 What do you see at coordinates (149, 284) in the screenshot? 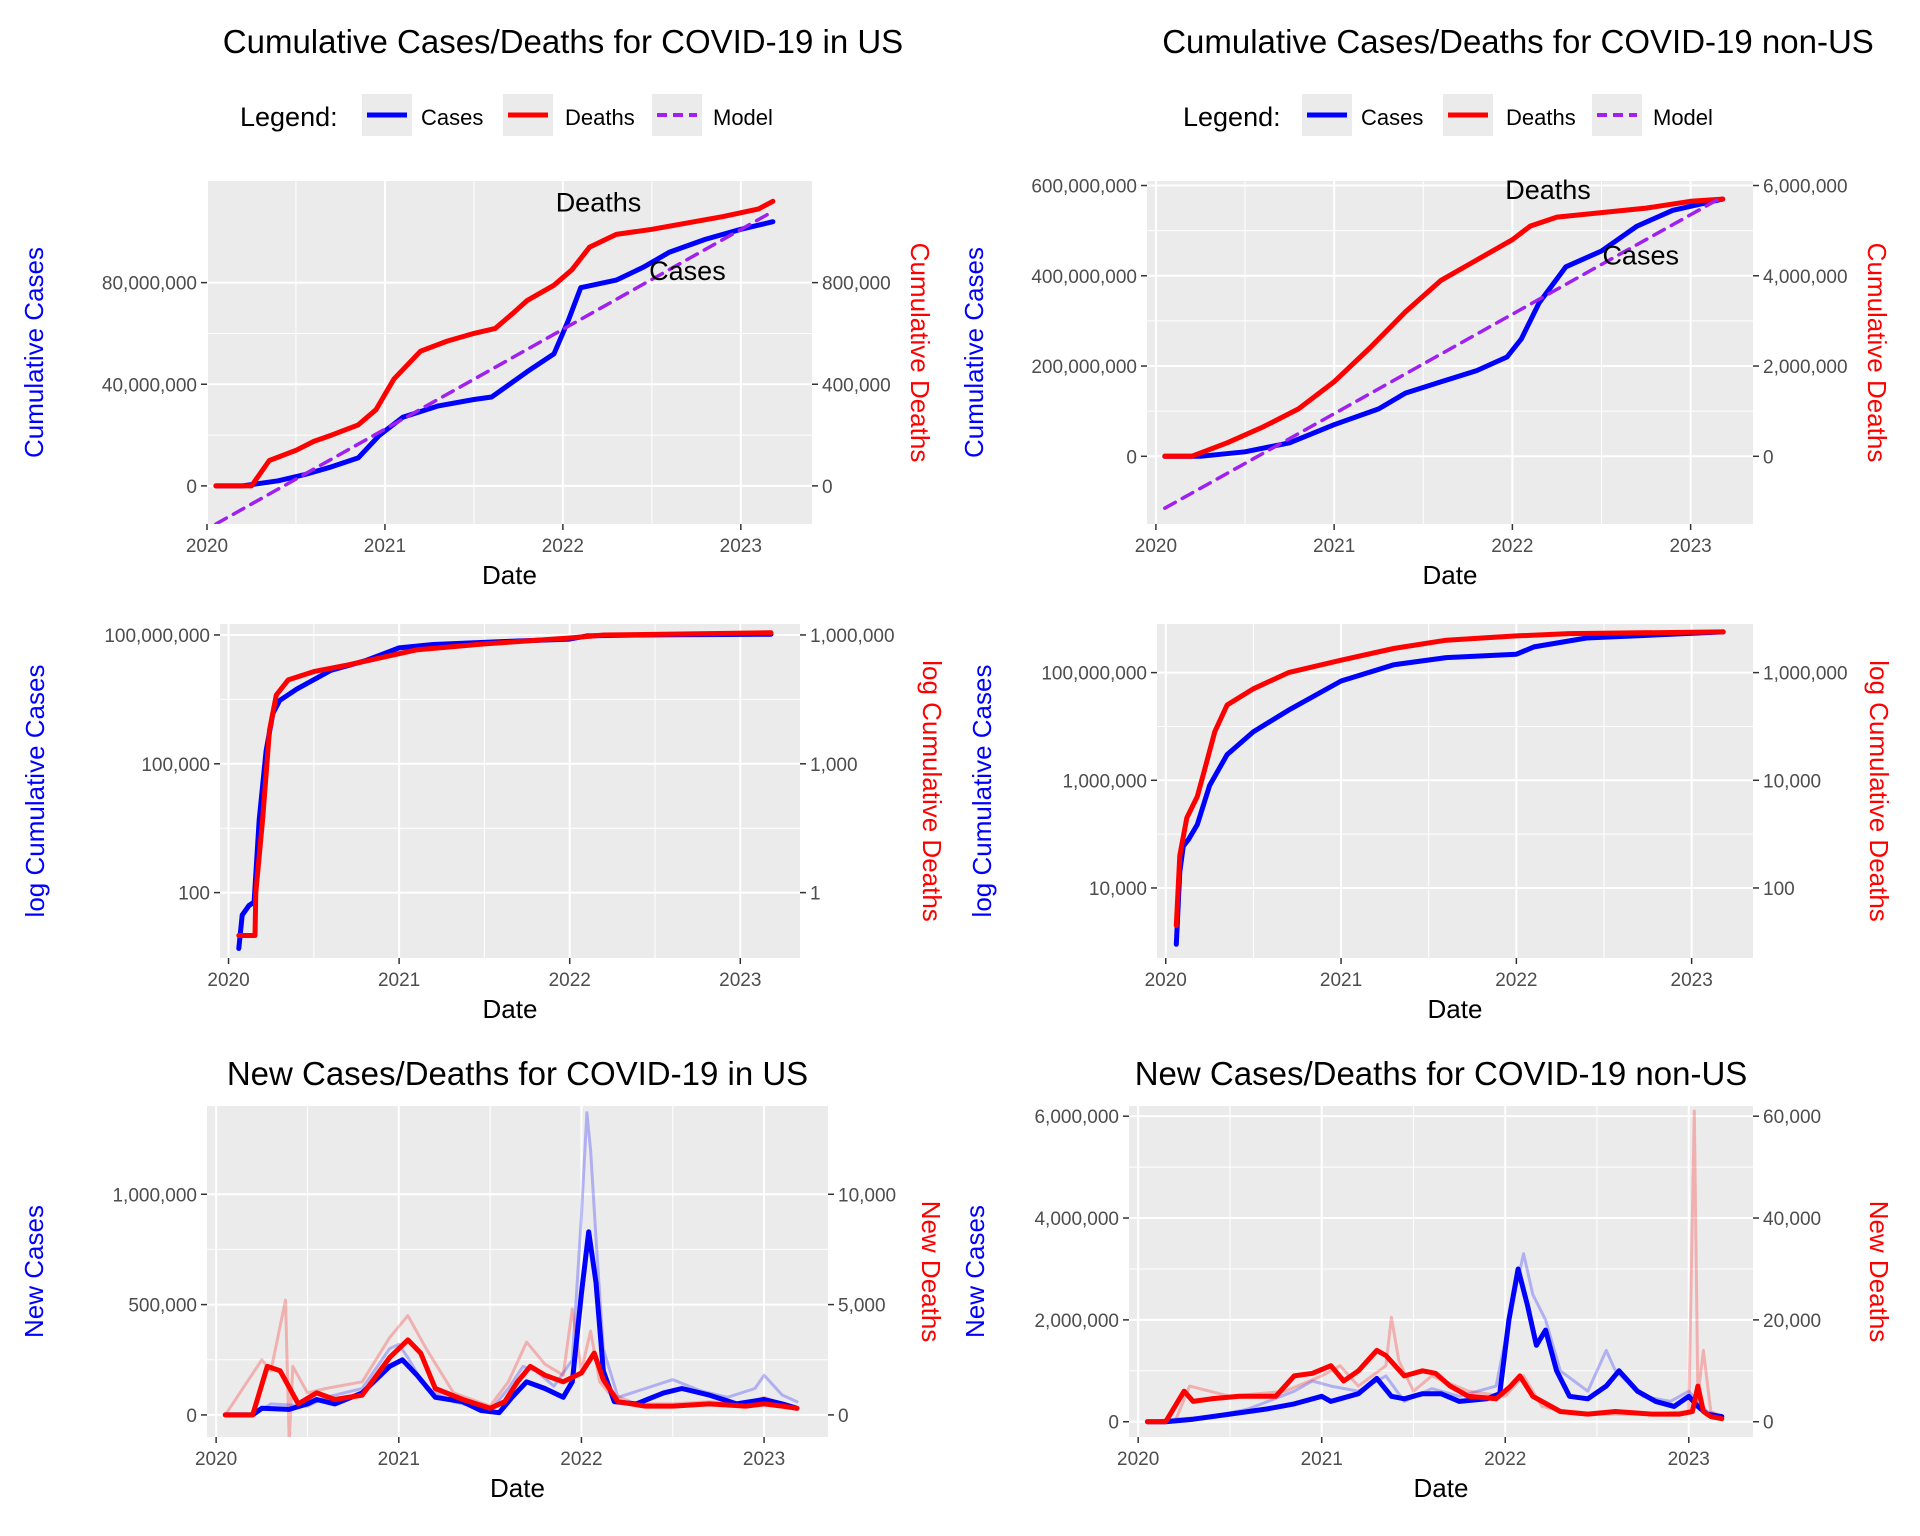
I see `y-tick-label: 80,000,000` at bounding box center [149, 284].